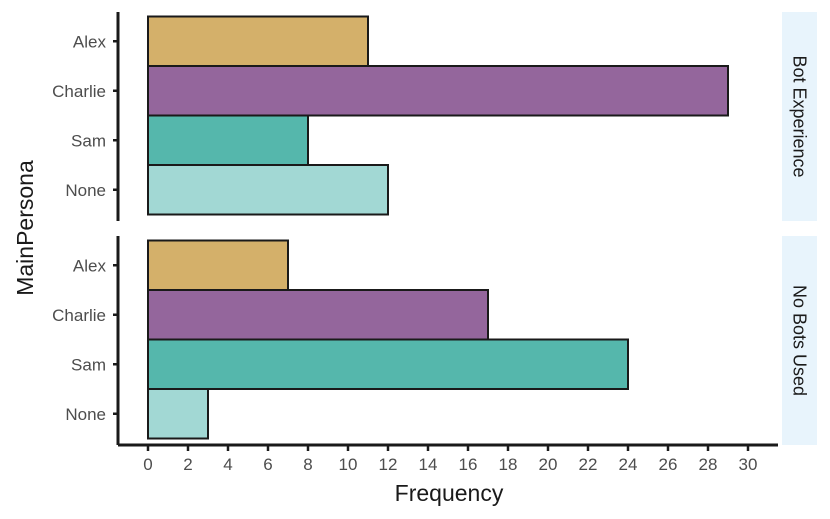  Describe the element at coordinates (187, 464) in the screenshot. I see `x-tick-label: 2` at that location.